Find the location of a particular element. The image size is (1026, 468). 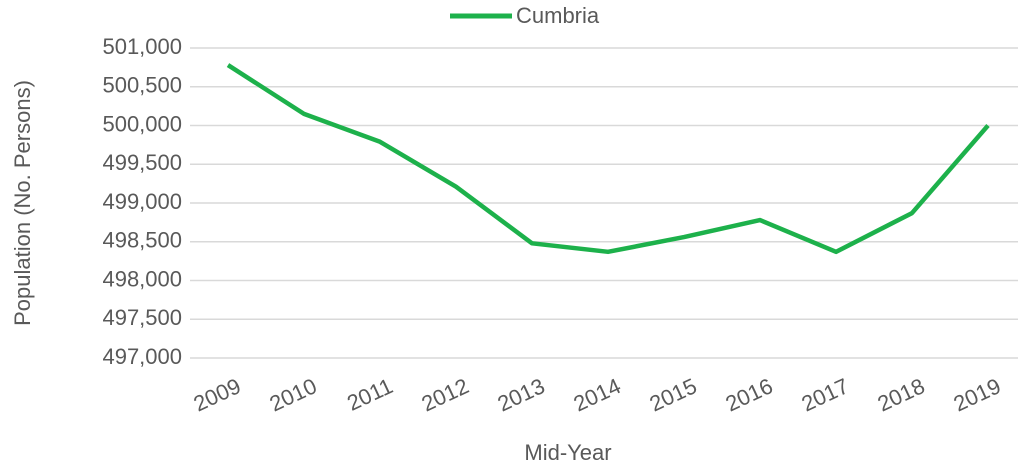

x-tick-label: 2011 is located at coordinates (369, 394).